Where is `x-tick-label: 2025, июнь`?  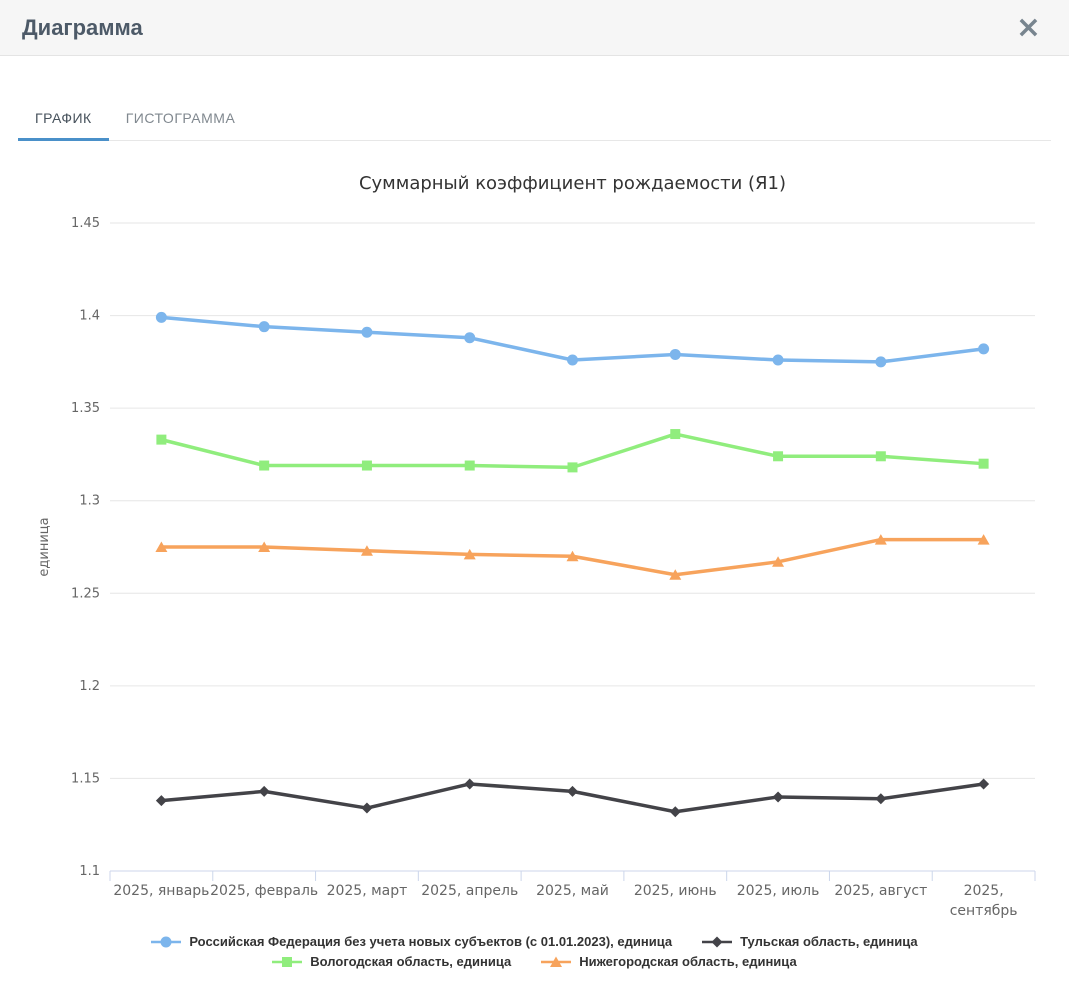 x-tick-label: 2025, июнь is located at coordinates (675, 891).